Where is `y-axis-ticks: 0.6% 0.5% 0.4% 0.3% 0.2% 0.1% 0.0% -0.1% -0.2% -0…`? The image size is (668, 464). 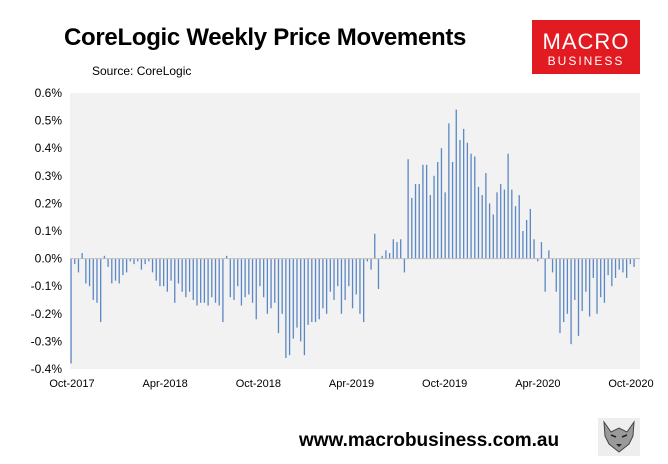
y-axis-ticks: 0.6% 0.5% 0.4% 0.3% 0.2% 0.1% 0.0% -0.1% -0.2% -0… is located at coordinates (47, 231).